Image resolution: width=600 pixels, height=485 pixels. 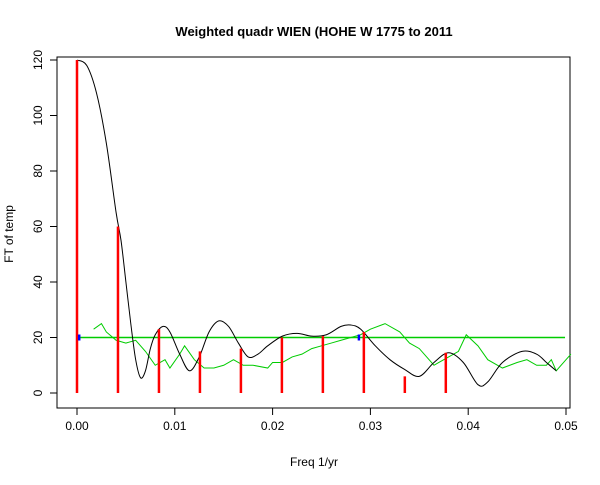 I want to click on y-tick-label: 0, so click(x=38, y=392).